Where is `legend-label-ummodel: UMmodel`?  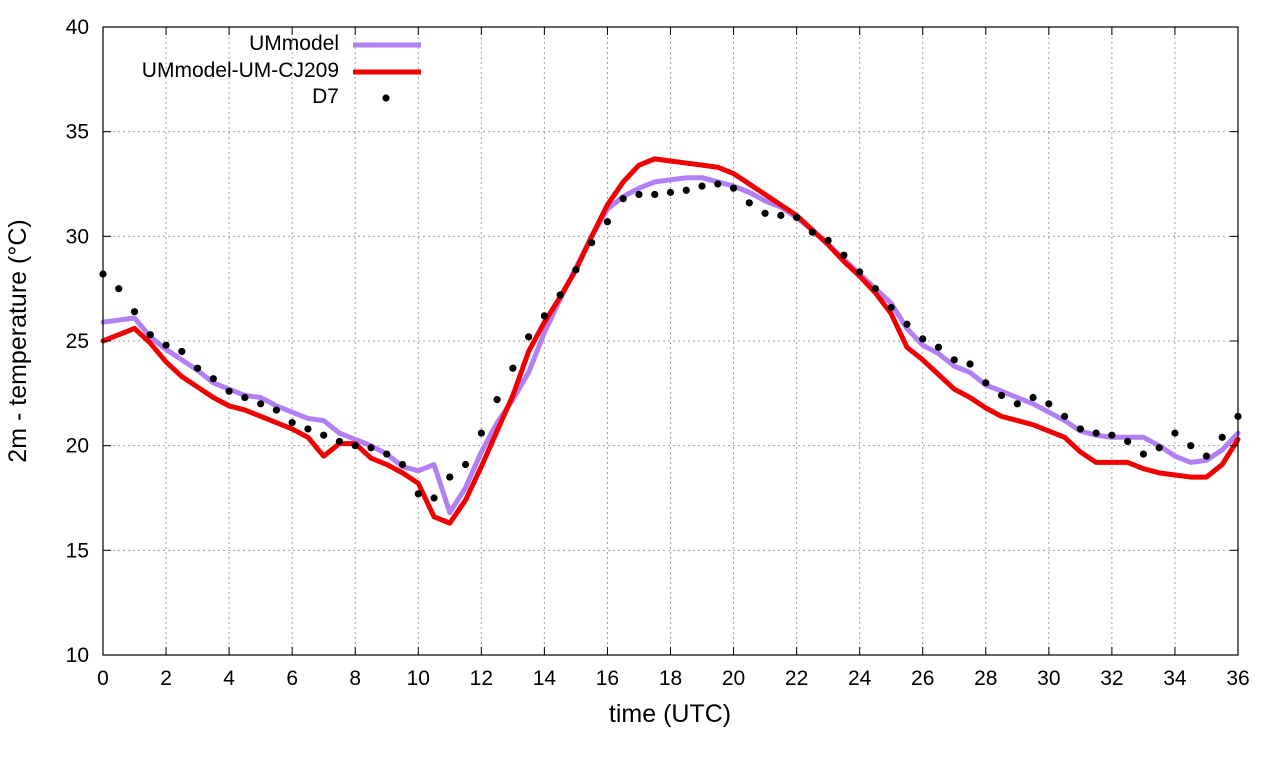
legend-label-ummodel: UMmodel is located at coordinates (294, 43).